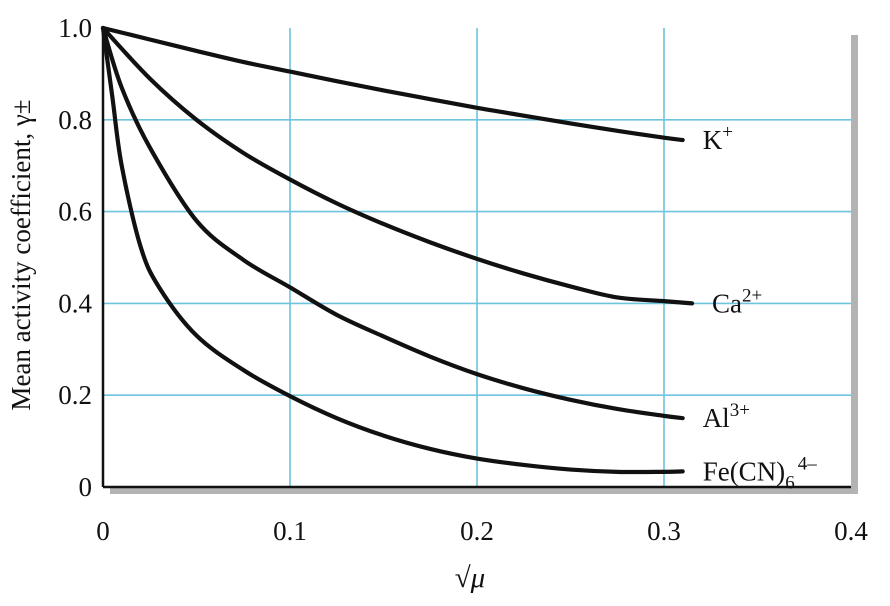 This screenshot has width=890, height=606. What do you see at coordinates (103, 531) in the screenshot?
I see `x-tick-label: 0` at bounding box center [103, 531].